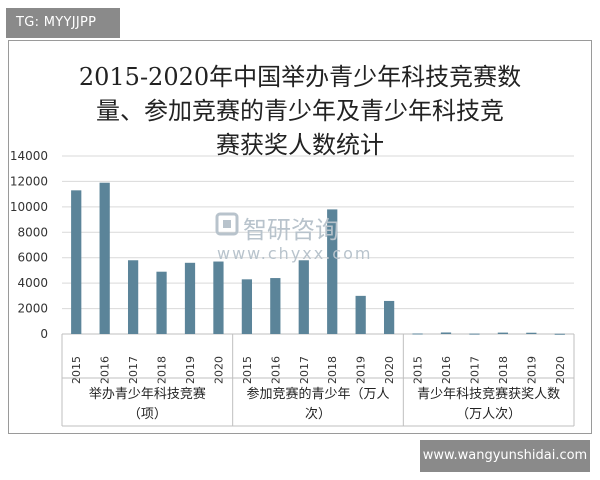  I want to click on y-tick-label: 6000, so click(32, 258).